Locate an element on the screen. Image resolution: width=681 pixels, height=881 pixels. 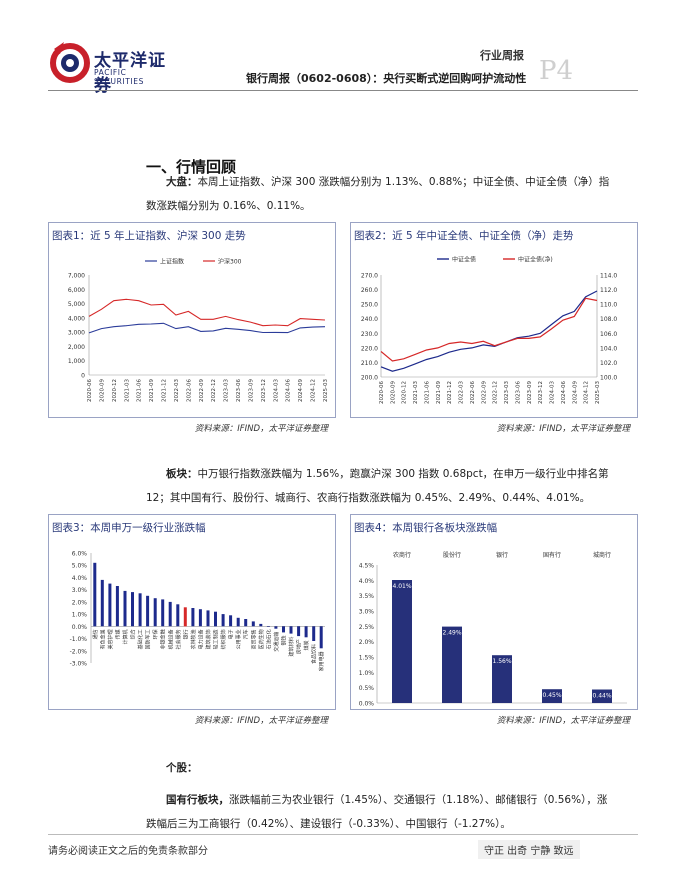
x-tick-label: 建筑装饰 is located at coordinates (208, 639).